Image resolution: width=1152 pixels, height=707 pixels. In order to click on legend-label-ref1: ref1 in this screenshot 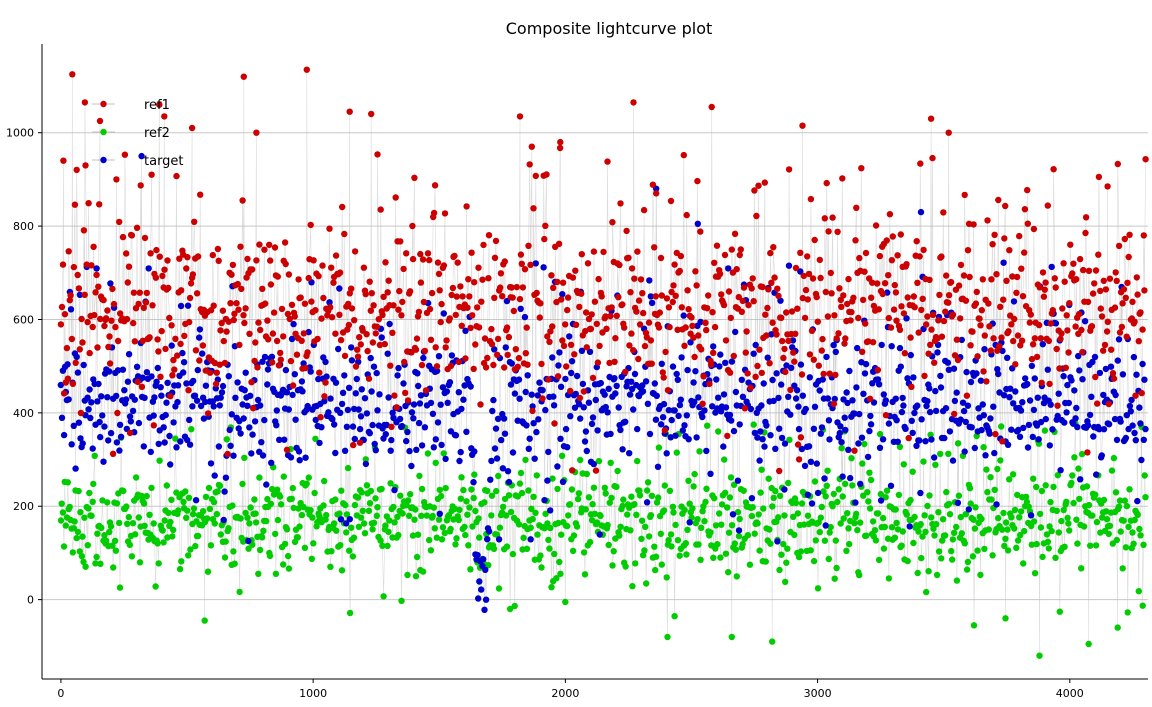, I will do `click(157, 105)`.